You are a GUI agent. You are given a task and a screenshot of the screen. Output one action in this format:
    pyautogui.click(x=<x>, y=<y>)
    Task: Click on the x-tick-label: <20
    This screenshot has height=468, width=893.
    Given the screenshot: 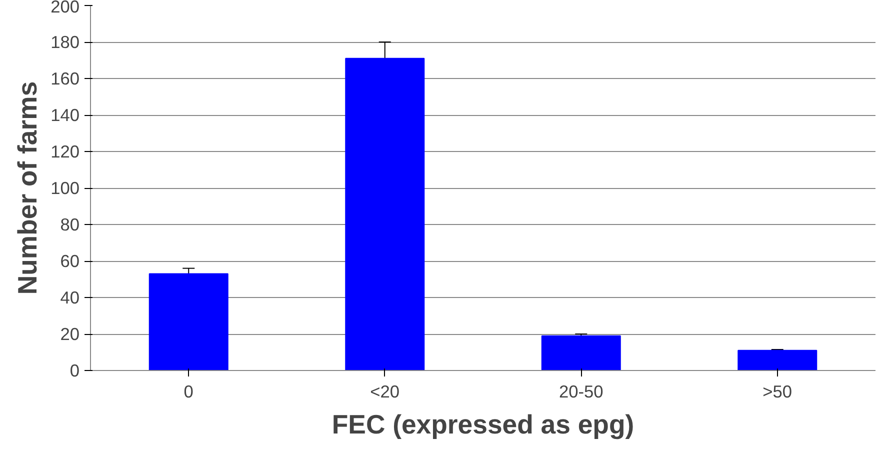 What is the action you would take?
    pyautogui.click(x=385, y=392)
    